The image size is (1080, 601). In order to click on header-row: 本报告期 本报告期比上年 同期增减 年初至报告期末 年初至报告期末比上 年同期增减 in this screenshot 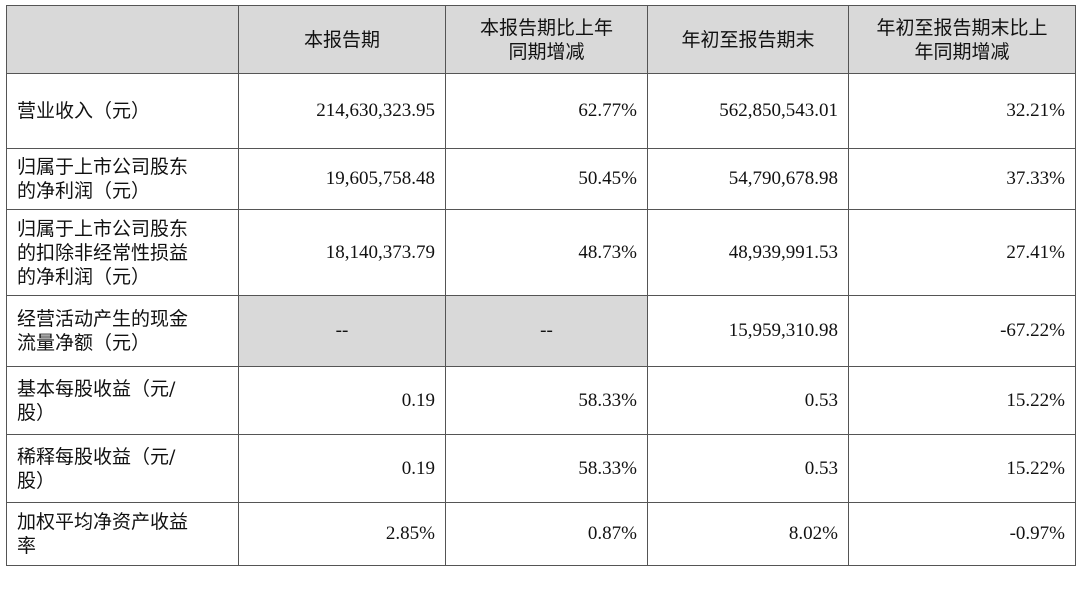, I will do `click(541, 39)`.